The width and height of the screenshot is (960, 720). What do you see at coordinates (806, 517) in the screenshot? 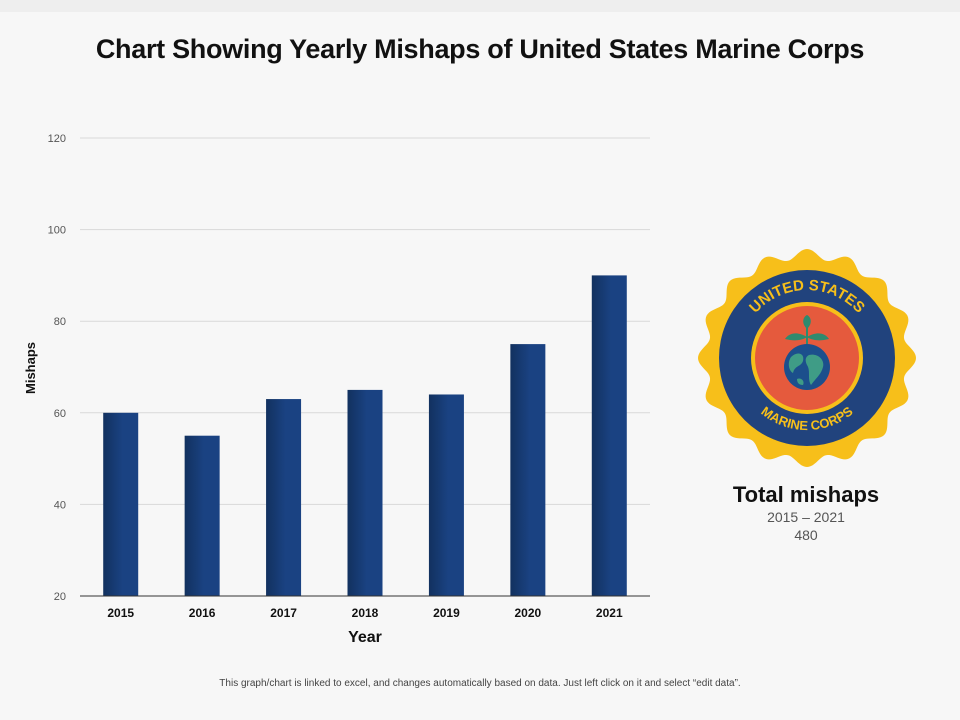
I see `summary-range: 2015 – 2021` at bounding box center [806, 517].